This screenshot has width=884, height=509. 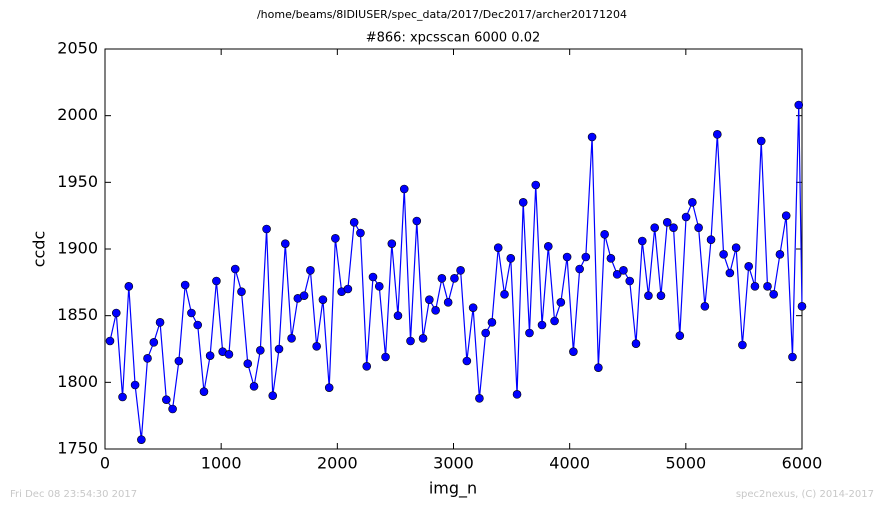 I want to click on y-tick-label: 1900, so click(x=77, y=248).